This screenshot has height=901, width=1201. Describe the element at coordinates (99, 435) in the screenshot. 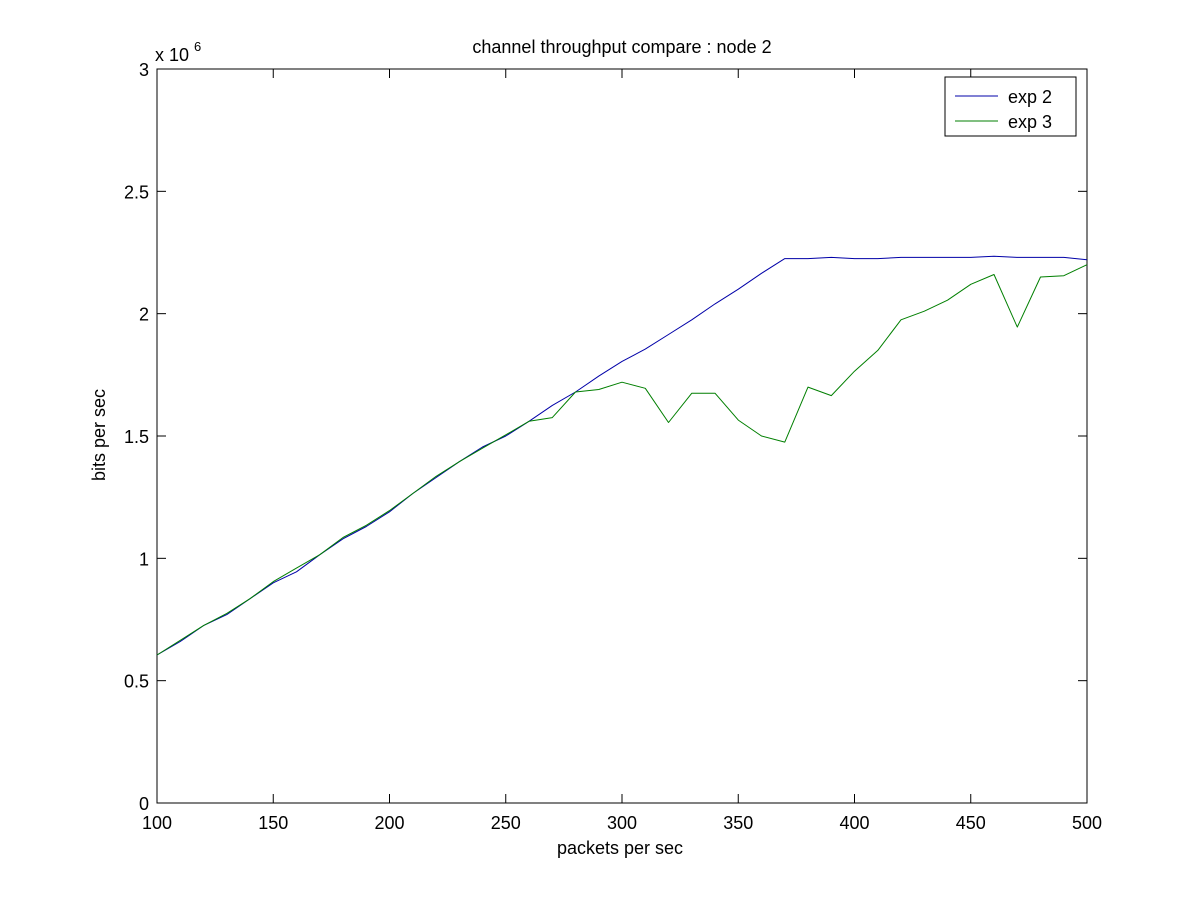

I see `y-axis-label: bits per sec` at that location.